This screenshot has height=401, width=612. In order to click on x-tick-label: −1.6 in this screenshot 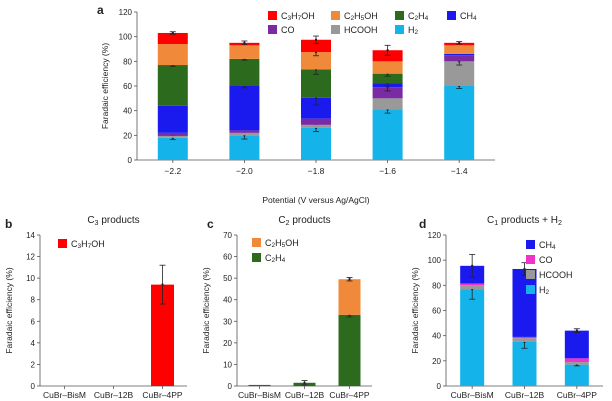, I will do `click(387, 171)`.